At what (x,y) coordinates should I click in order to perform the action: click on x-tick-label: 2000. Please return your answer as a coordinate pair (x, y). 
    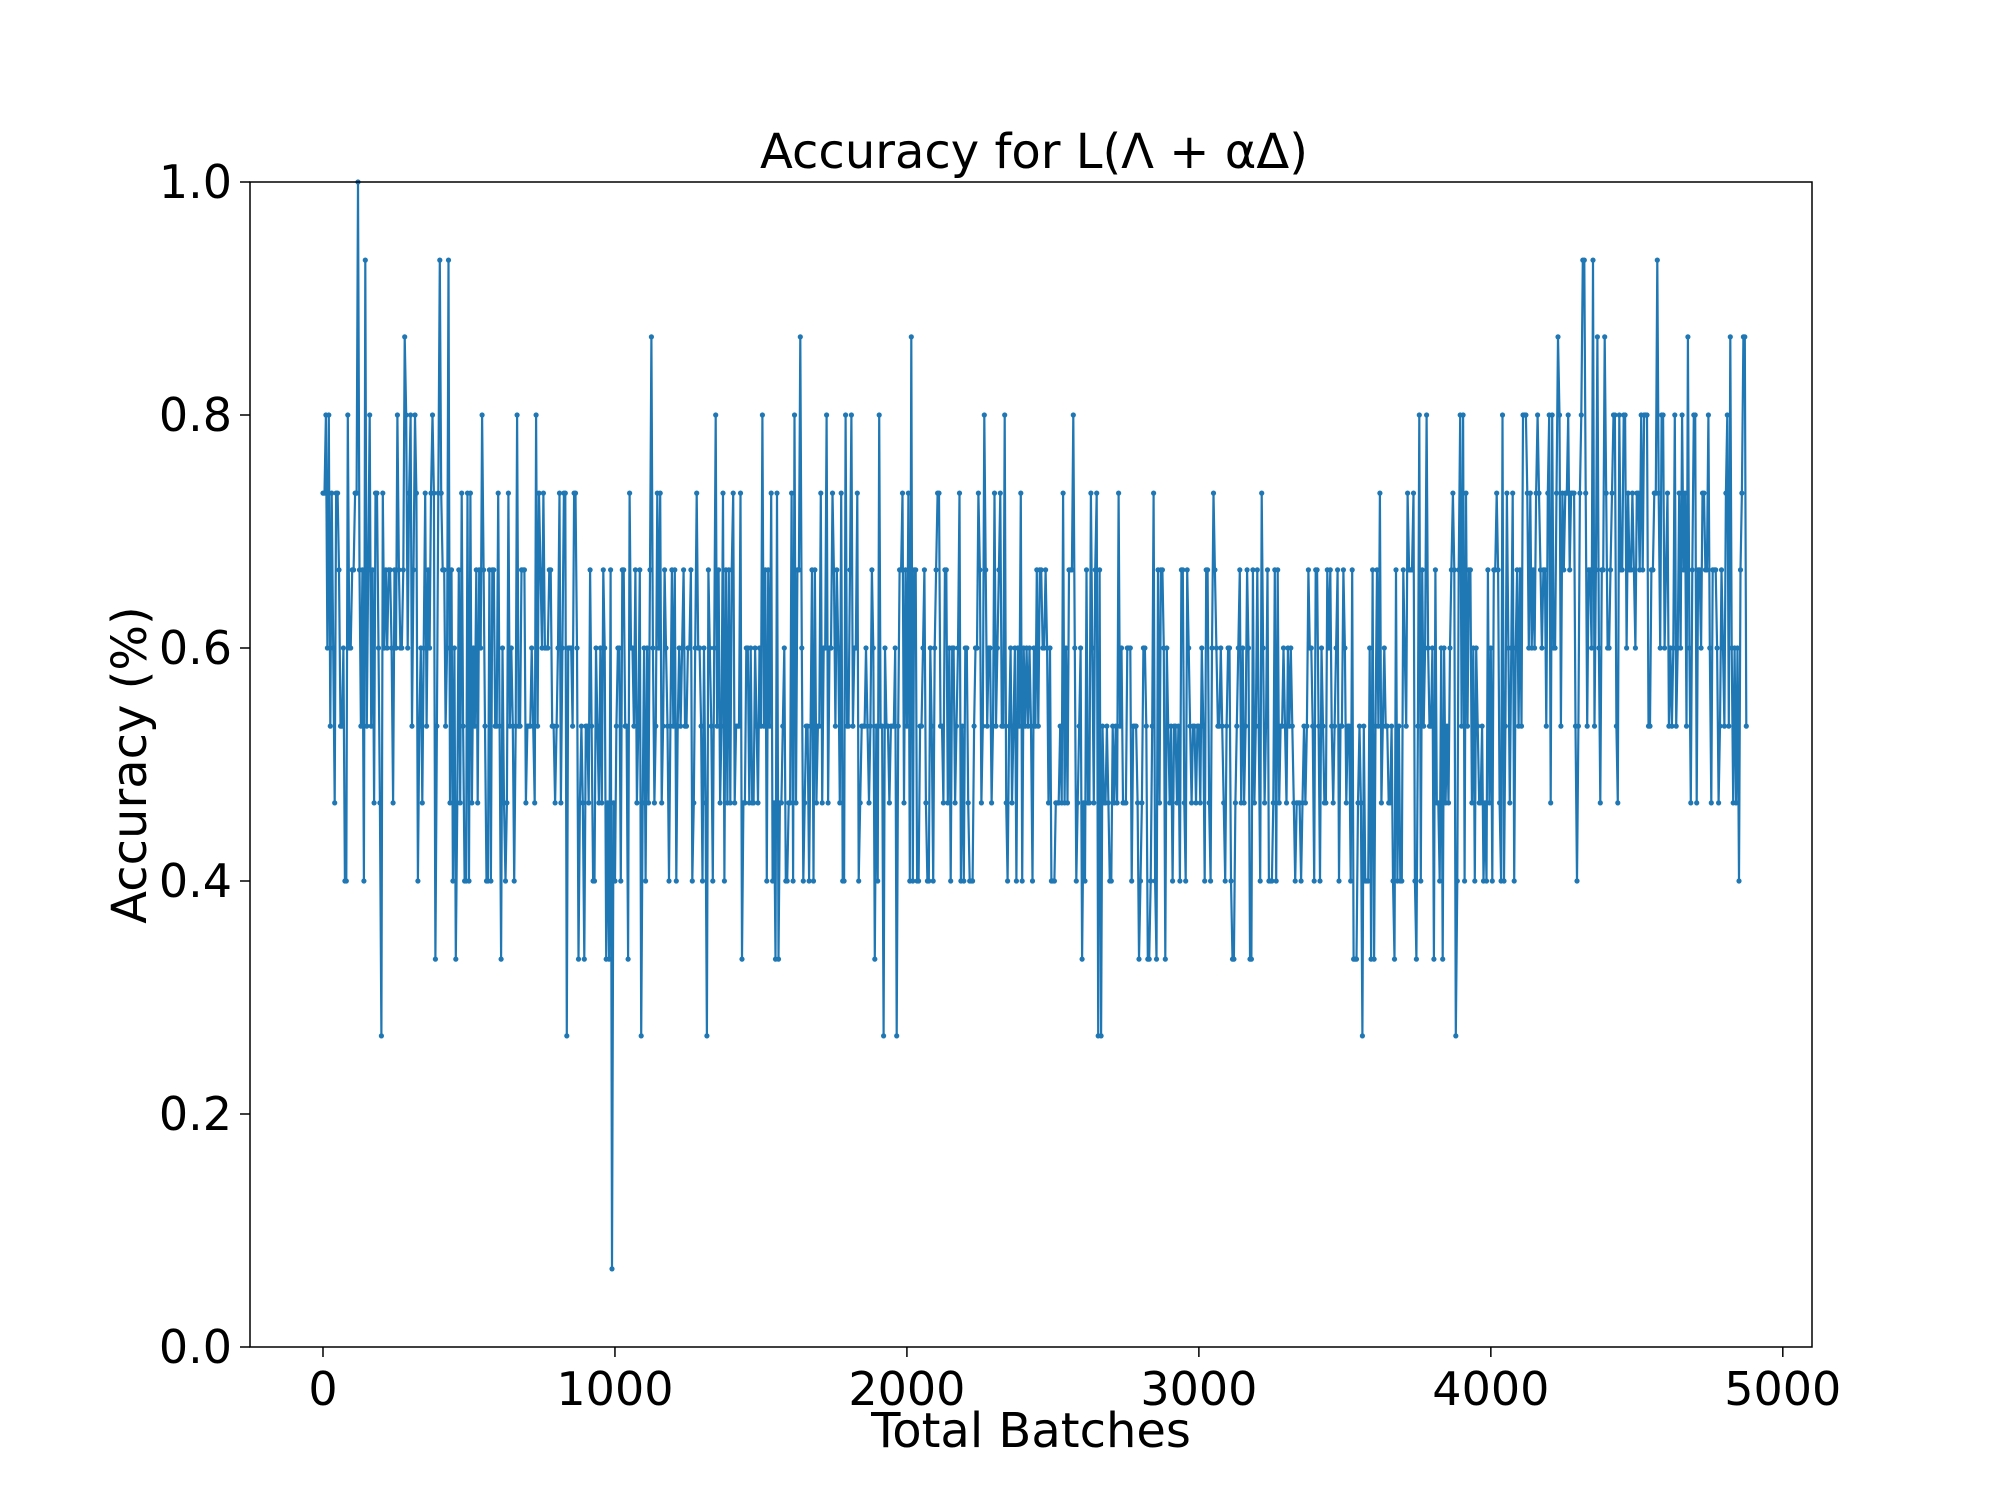
    Looking at the image, I should click on (906, 1389).